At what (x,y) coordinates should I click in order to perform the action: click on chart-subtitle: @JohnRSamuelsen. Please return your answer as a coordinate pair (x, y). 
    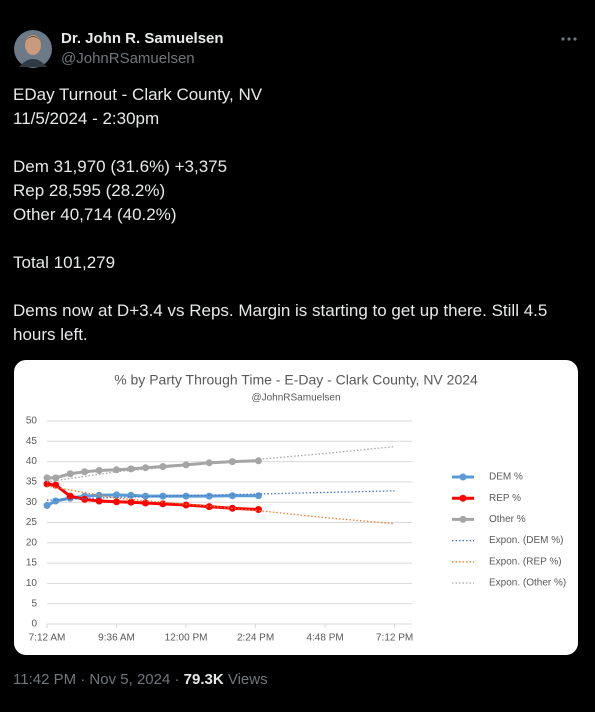
    Looking at the image, I should click on (295, 398).